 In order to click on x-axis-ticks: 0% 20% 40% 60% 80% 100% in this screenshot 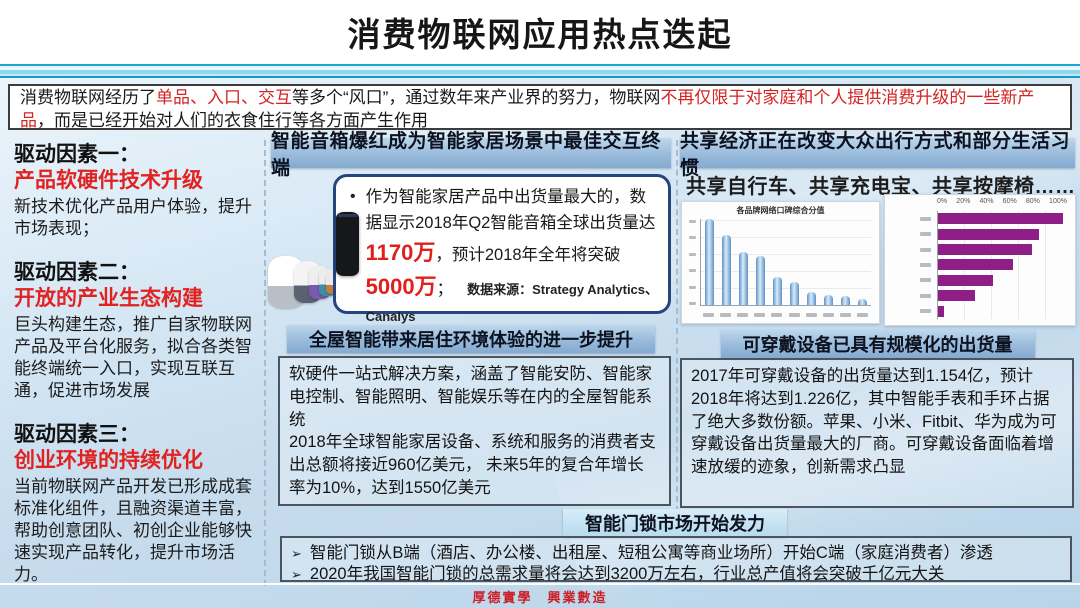, I will do `click(1002, 201)`.